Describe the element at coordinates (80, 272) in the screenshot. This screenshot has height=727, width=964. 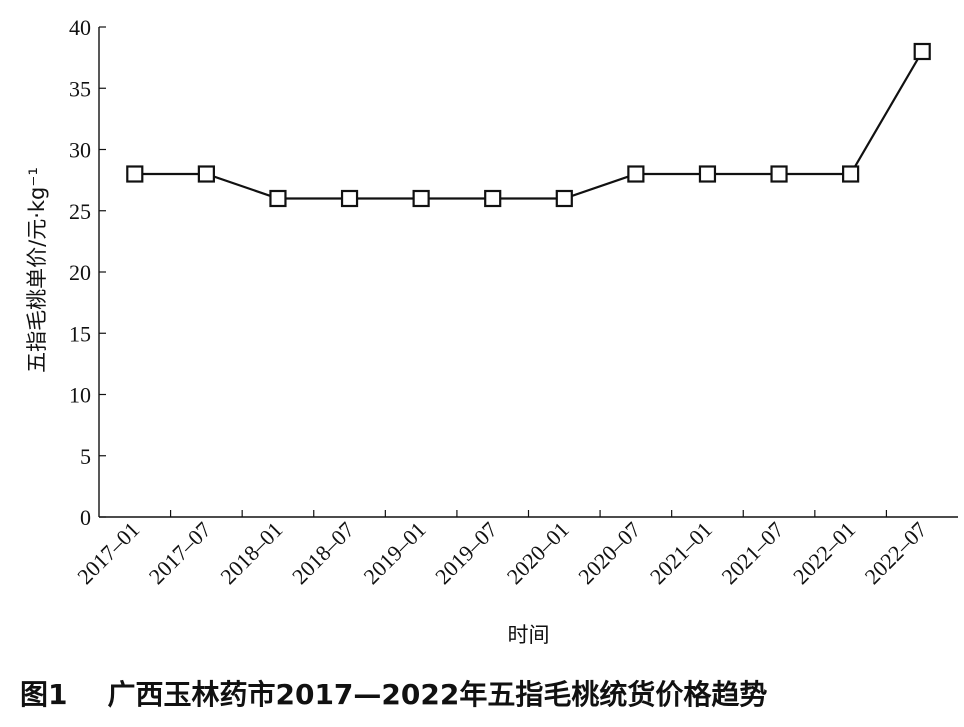
I see `y-tick-label: 20` at that location.